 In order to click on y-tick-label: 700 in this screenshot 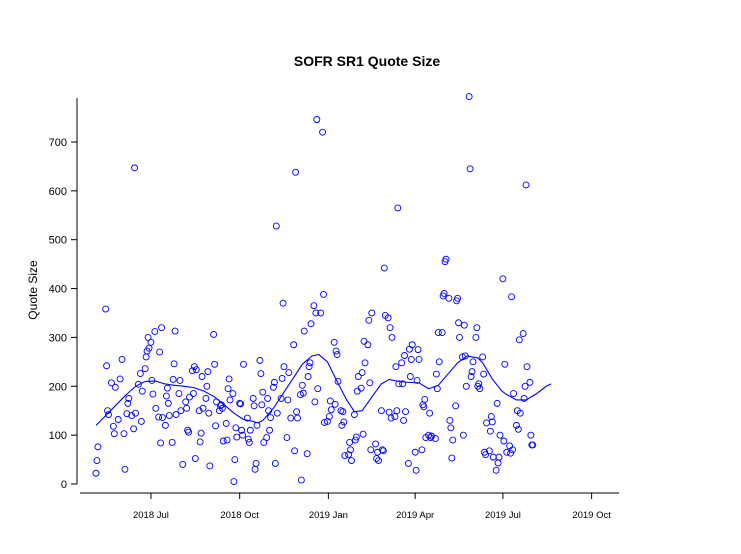, I will do `click(58, 143)`.